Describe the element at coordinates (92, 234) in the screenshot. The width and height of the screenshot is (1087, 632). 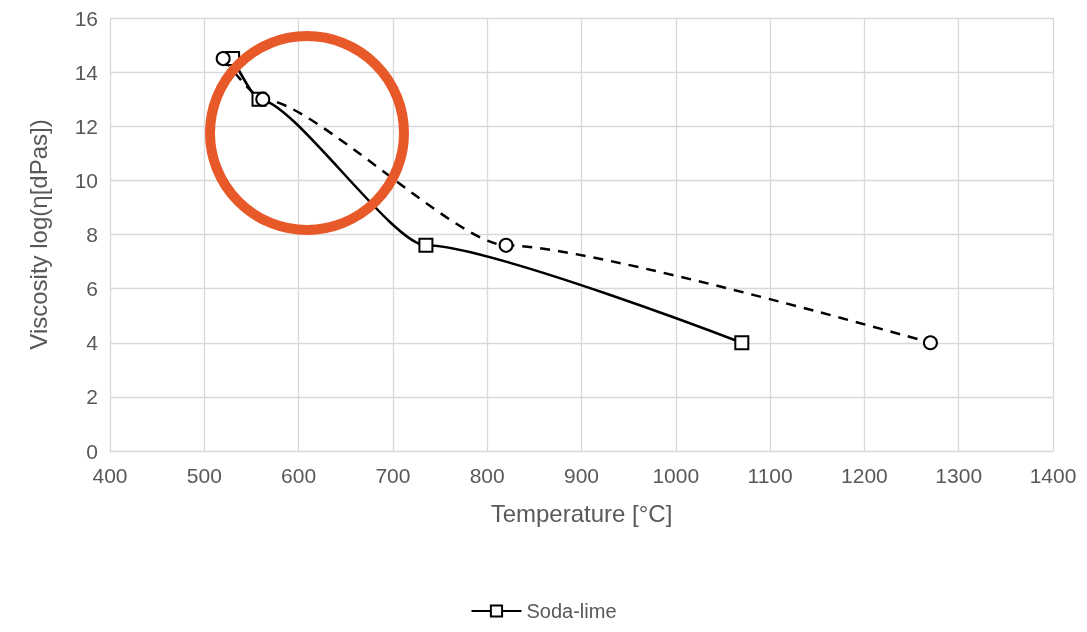
I see `y-tick-label: 8` at that location.